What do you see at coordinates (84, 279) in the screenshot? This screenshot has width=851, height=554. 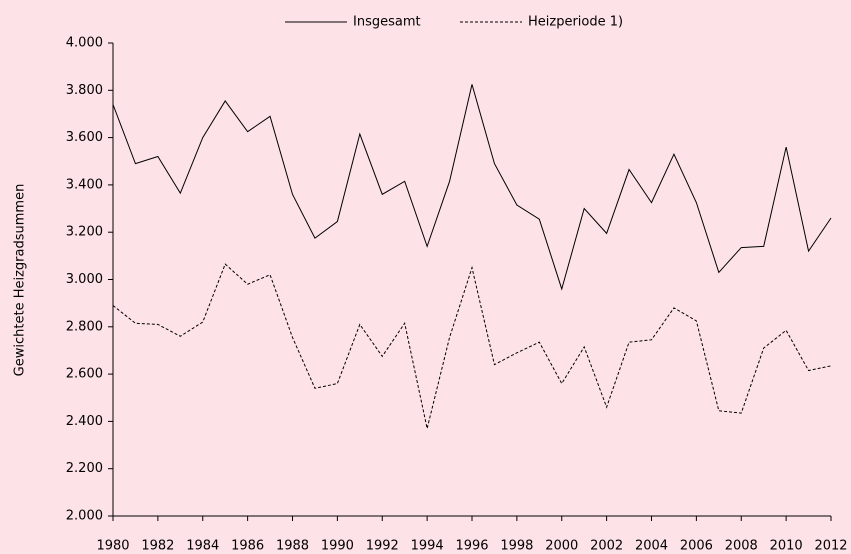 I see `y-tick-label: 3.000` at bounding box center [84, 279].